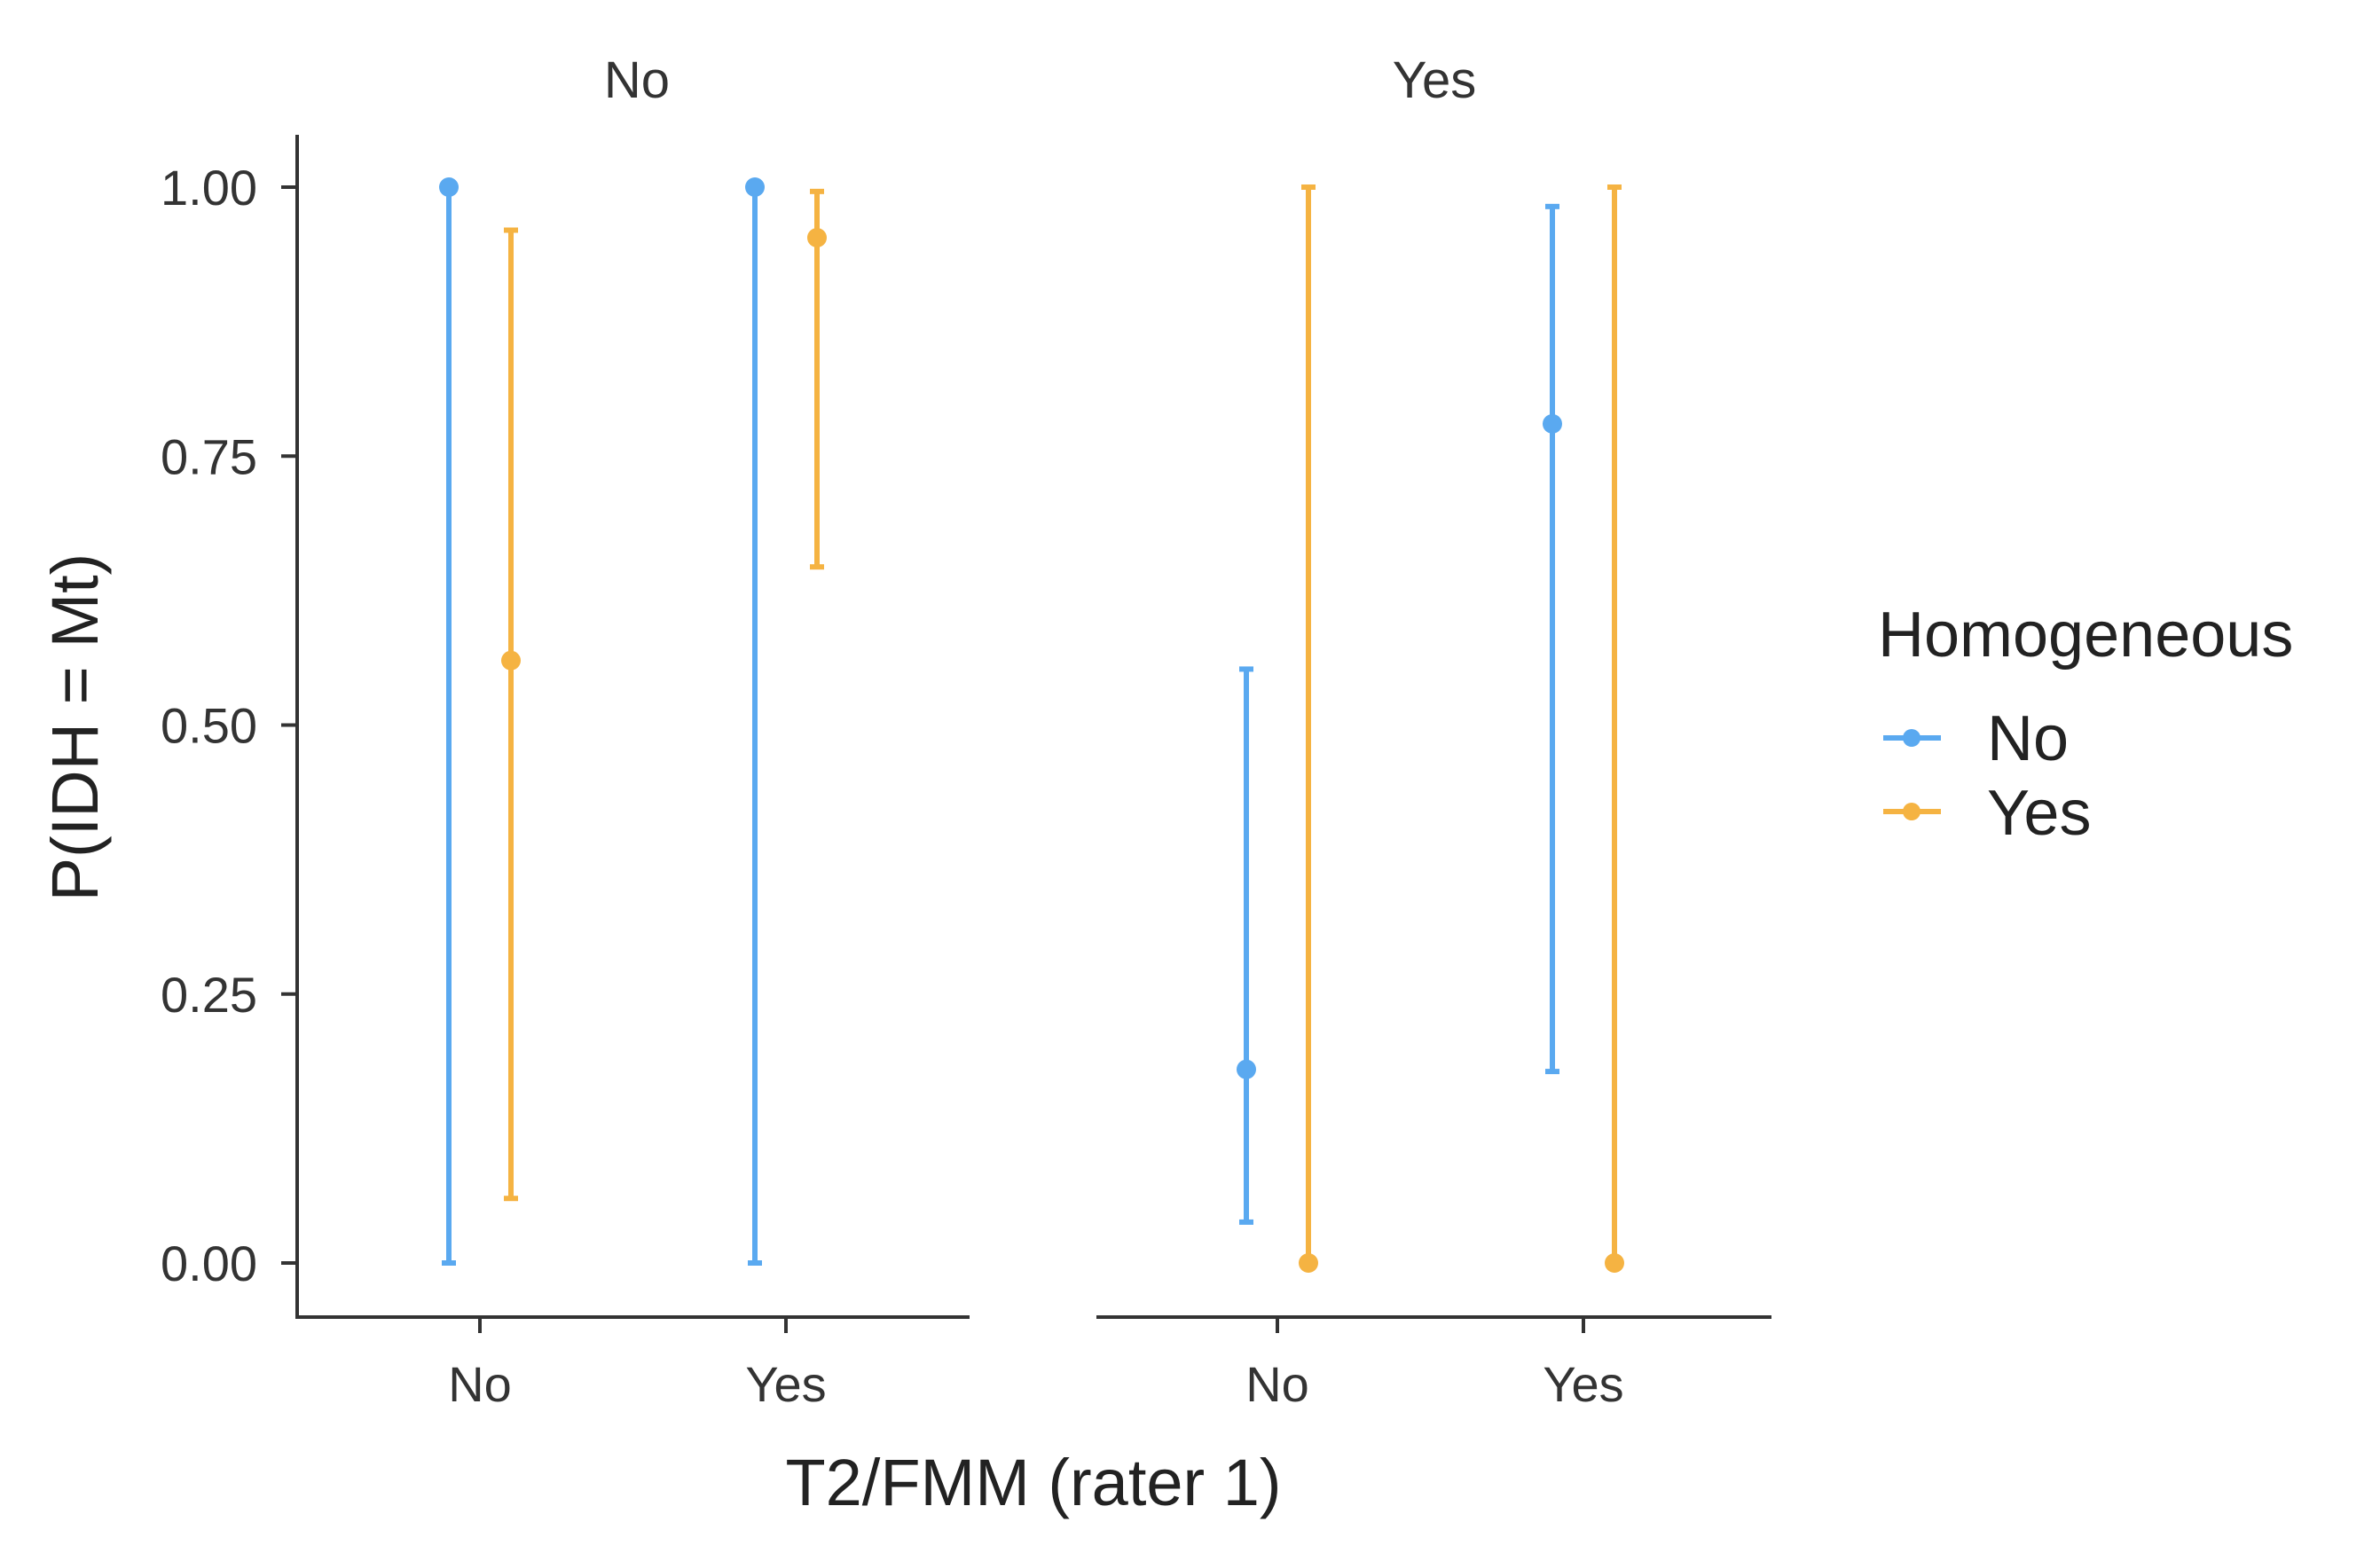 The height and width of the screenshot is (1561, 2380). What do you see at coordinates (2085, 724) in the screenshot?
I see `legend: Homogeneous No Yes` at bounding box center [2085, 724].